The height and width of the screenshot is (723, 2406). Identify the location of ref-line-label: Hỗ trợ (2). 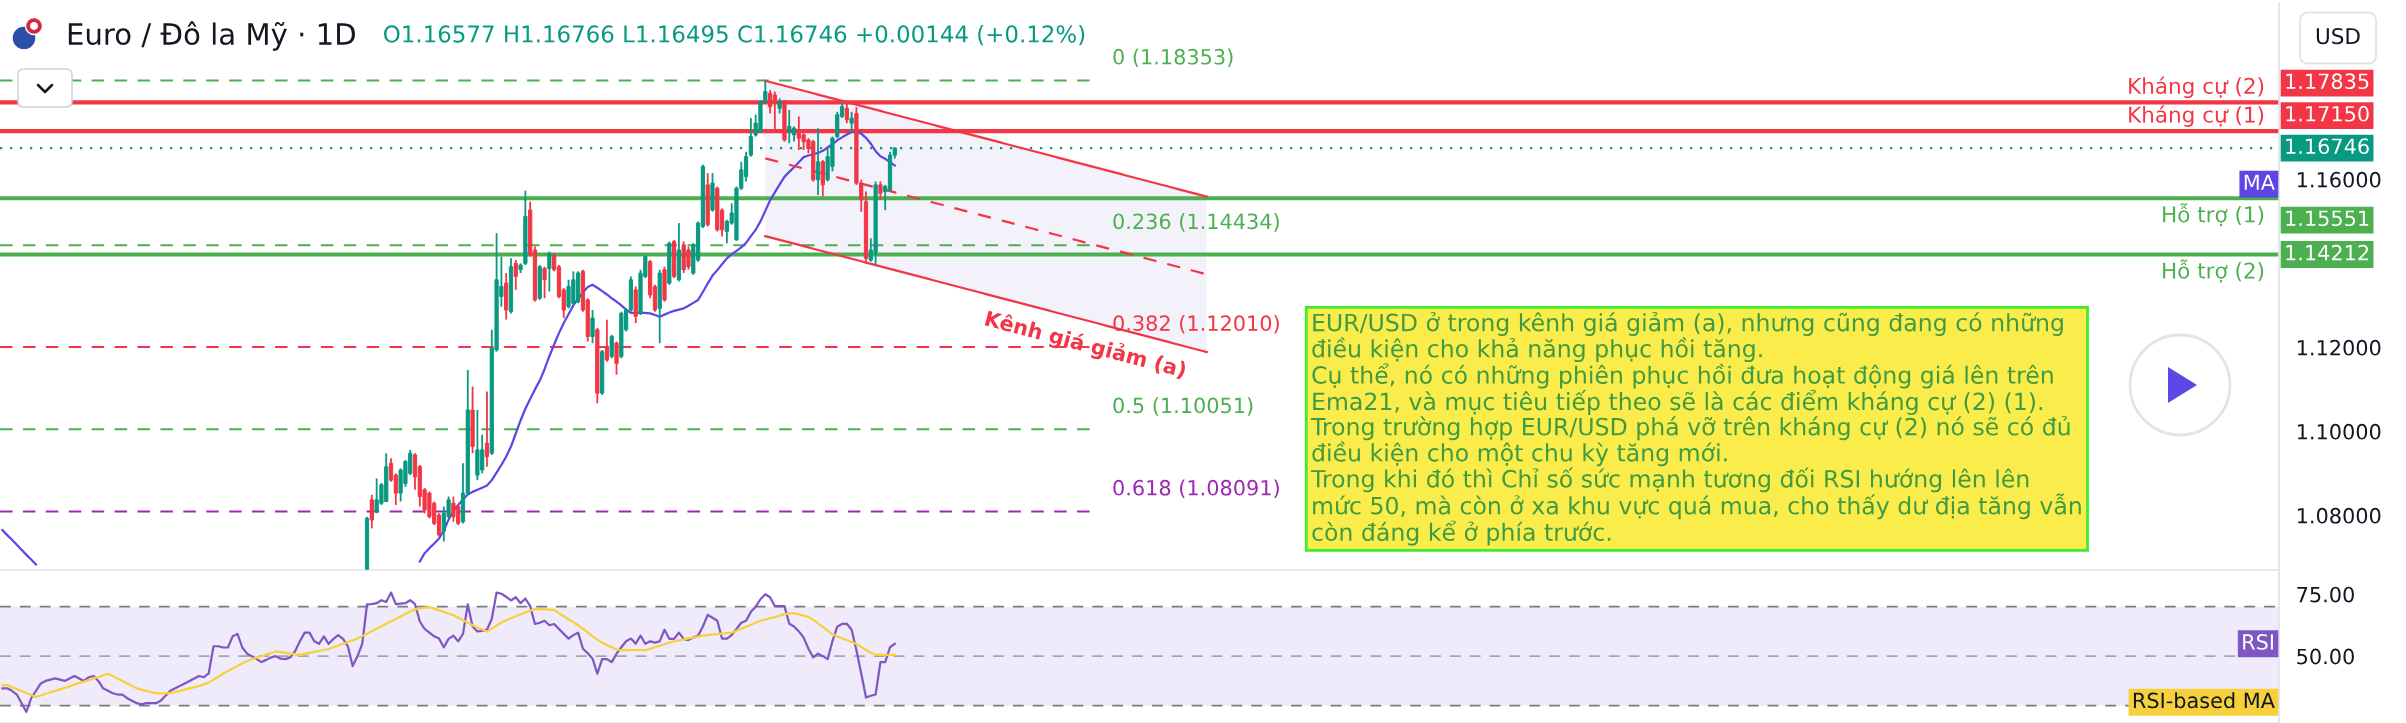
(2213, 271).